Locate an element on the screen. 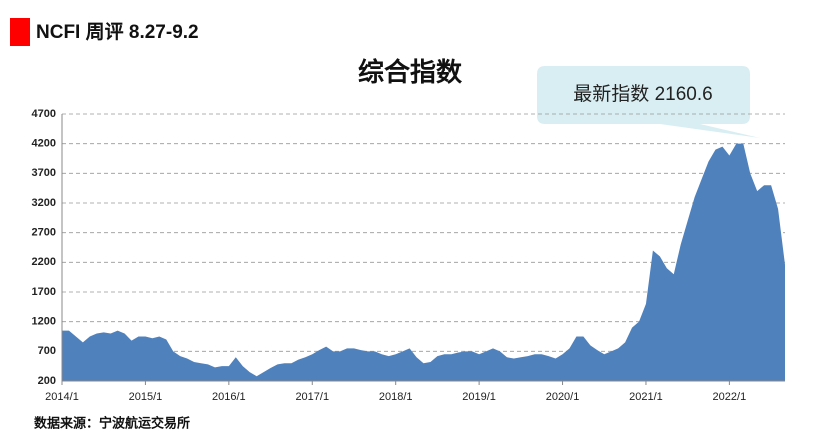  y-tick-label: 1200 is located at coordinates (44, 322).